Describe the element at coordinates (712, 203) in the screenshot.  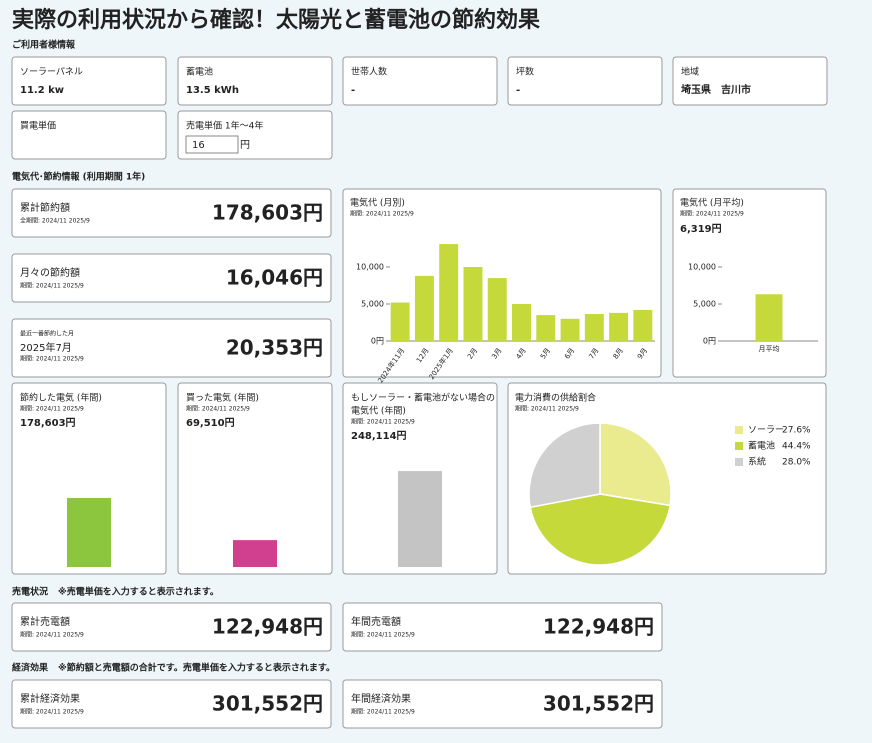
I see `chart-title: 電気代 (月平均)` at that location.